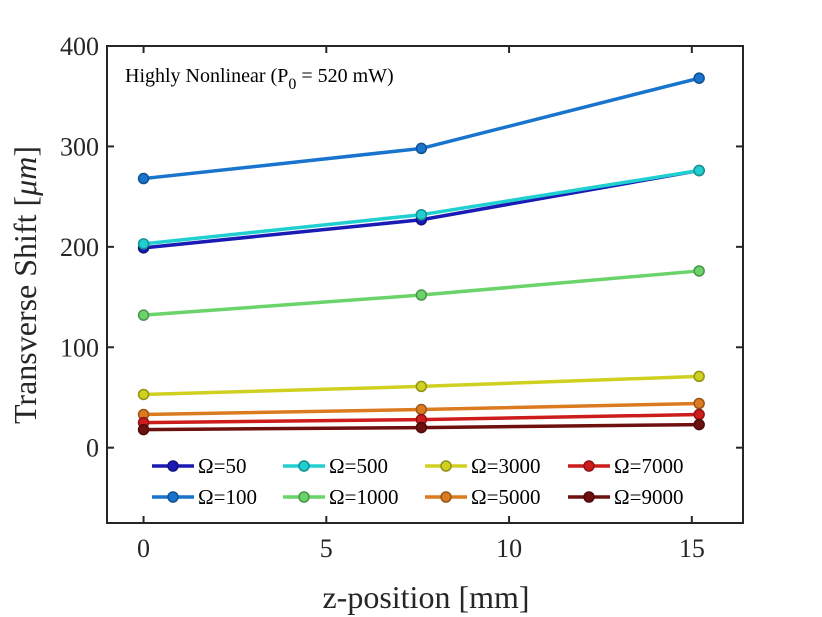  What do you see at coordinates (326, 548) in the screenshot?
I see `x-tick-label: 5` at bounding box center [326, 548].